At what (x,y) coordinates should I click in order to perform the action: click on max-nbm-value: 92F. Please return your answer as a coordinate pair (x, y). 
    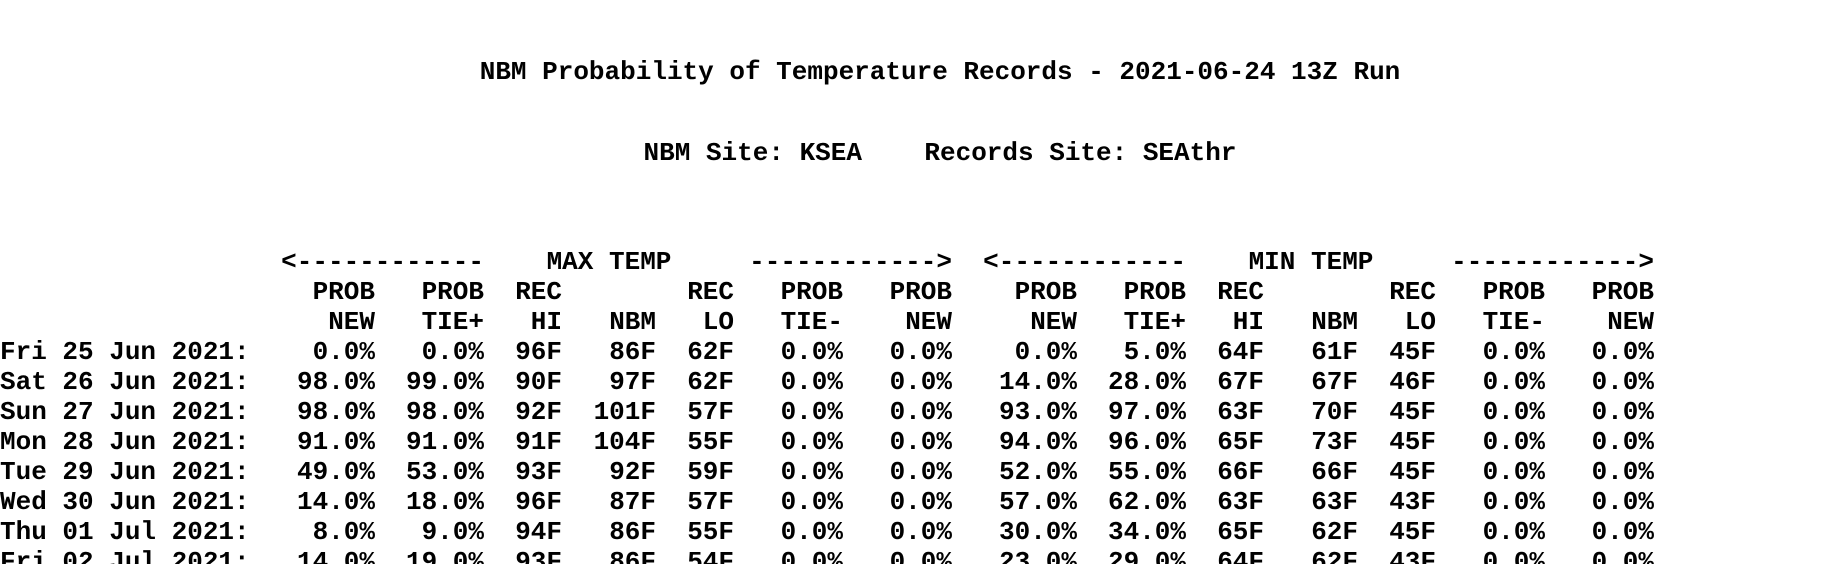
    Looking at the image, I should click on (632, 472).